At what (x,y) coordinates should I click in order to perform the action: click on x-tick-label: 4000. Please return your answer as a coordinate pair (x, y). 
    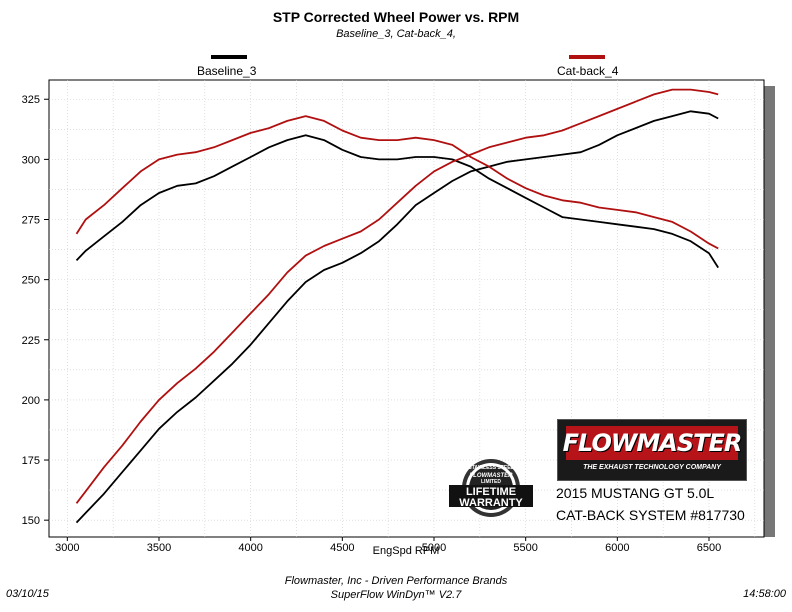
    Looking at the image, I should click on (250, 548).